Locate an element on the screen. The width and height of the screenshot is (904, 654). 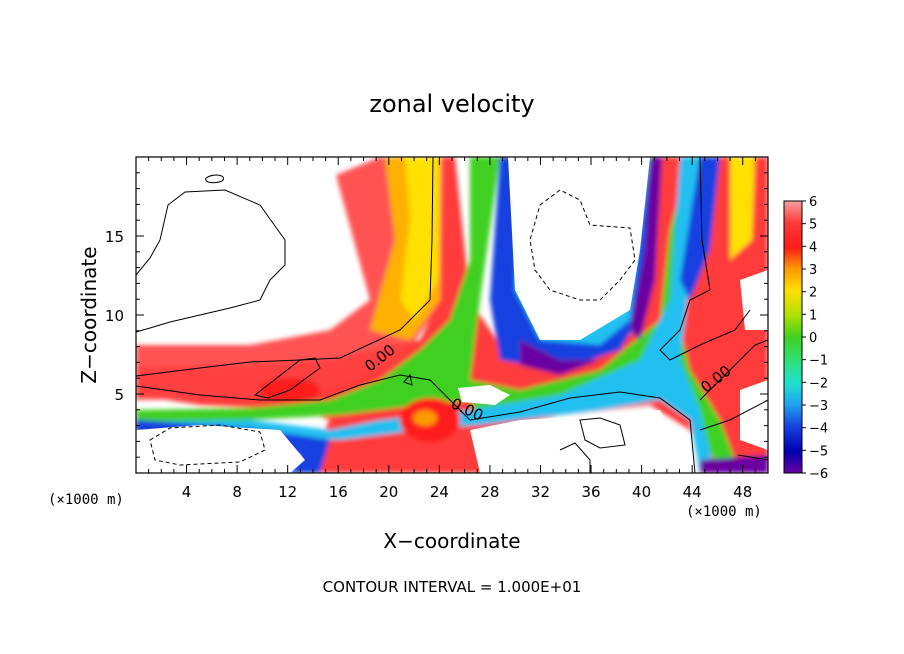
x-axis-label: X−coordinate is located at coordinates (451, 541).